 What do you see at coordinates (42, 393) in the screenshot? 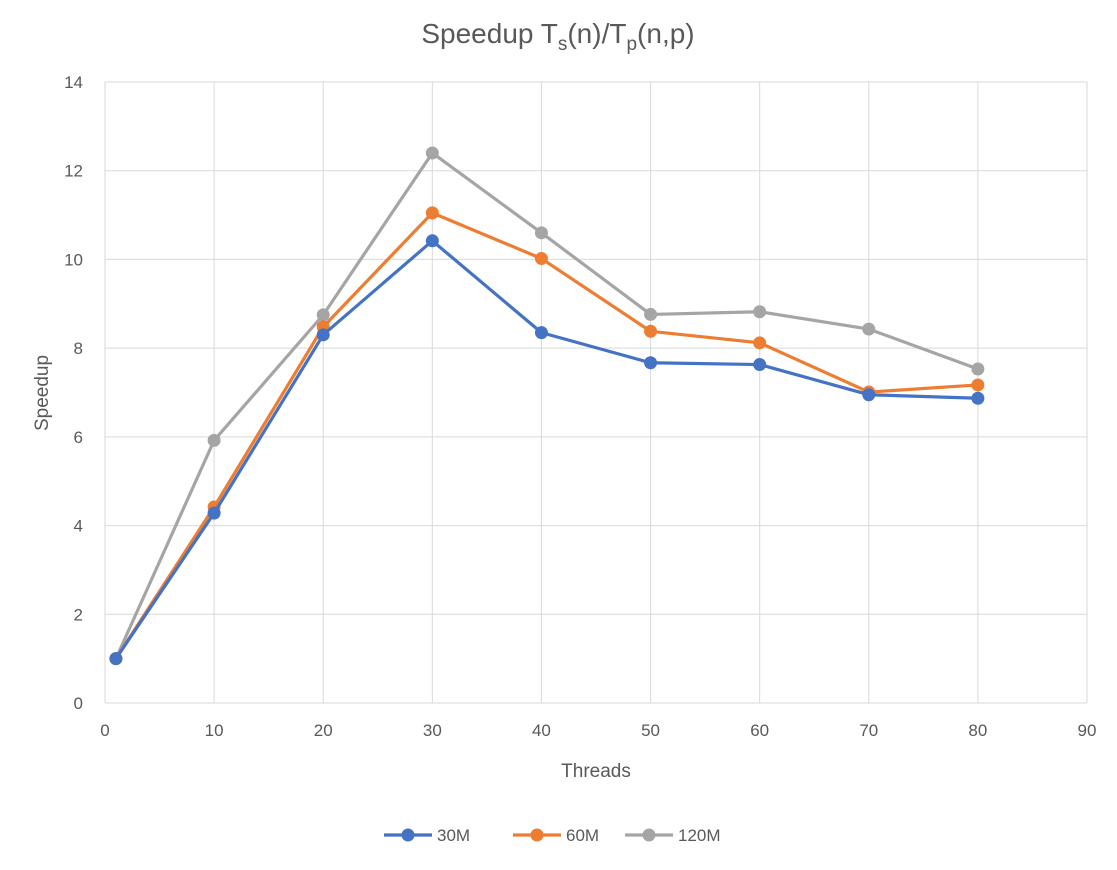
I see `y-axis-label: Speedup` at bounding box center [42, 393].